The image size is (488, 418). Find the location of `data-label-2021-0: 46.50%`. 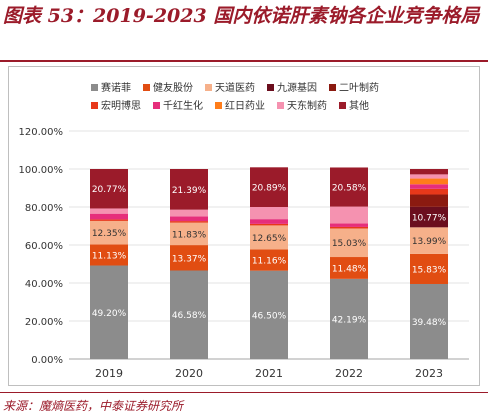

data-label-2021-0: 46.50% is located at coordinates (269, 316).